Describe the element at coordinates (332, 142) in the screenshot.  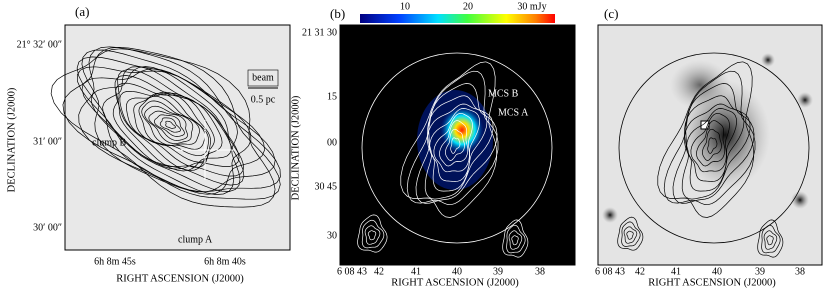
I see `y-tick-label: 00` at that location.